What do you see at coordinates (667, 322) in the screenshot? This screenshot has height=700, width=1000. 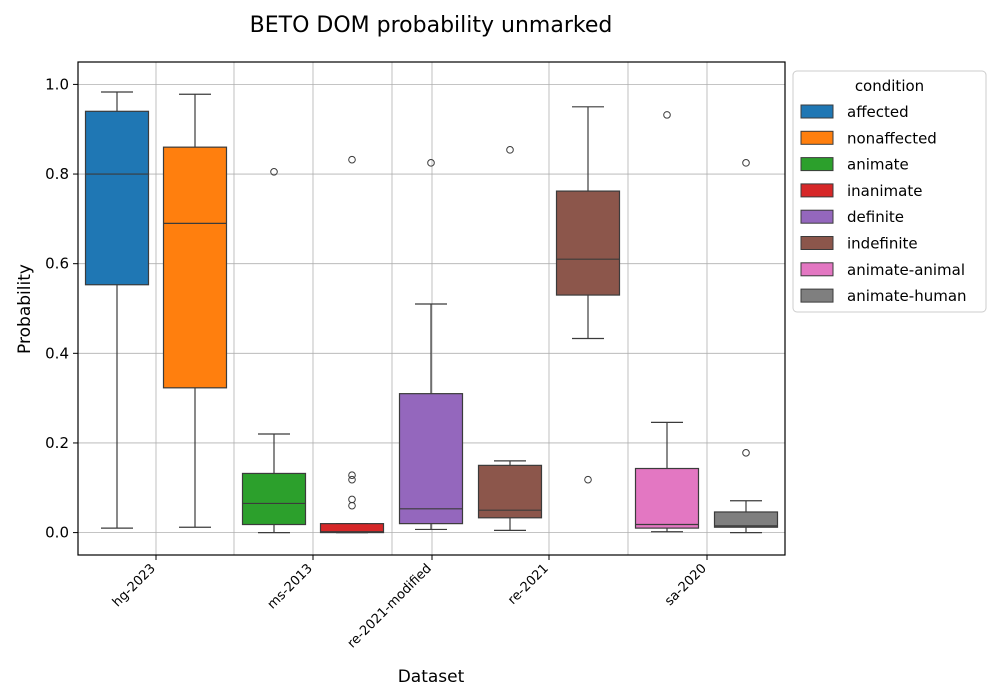 I see `box-sa-2020-animate-animal` at bounding box center [667, 322].